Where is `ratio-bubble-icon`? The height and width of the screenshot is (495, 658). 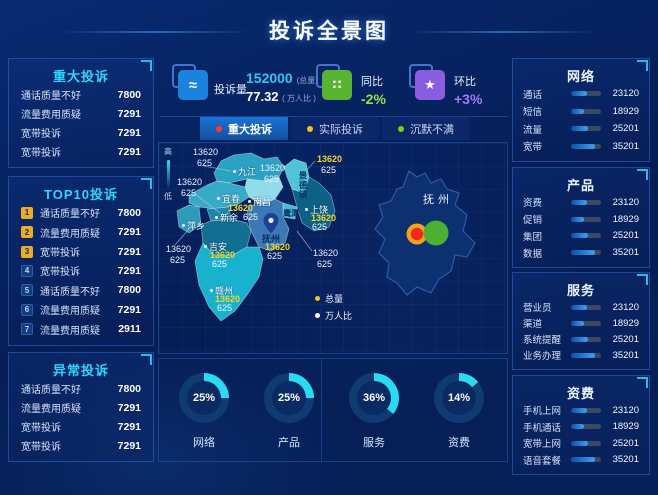
ratio-bubble-icon is located at coordinates (436, 233).